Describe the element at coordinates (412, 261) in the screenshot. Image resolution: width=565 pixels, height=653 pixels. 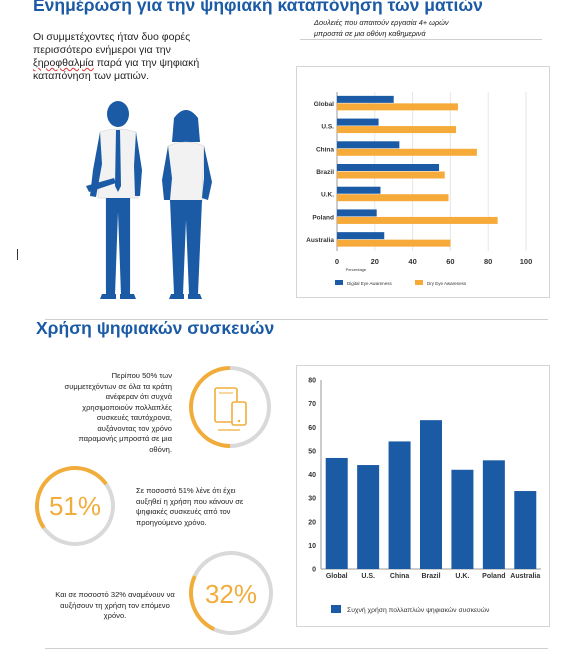
I see `h-xtick-label: 40` at that location.